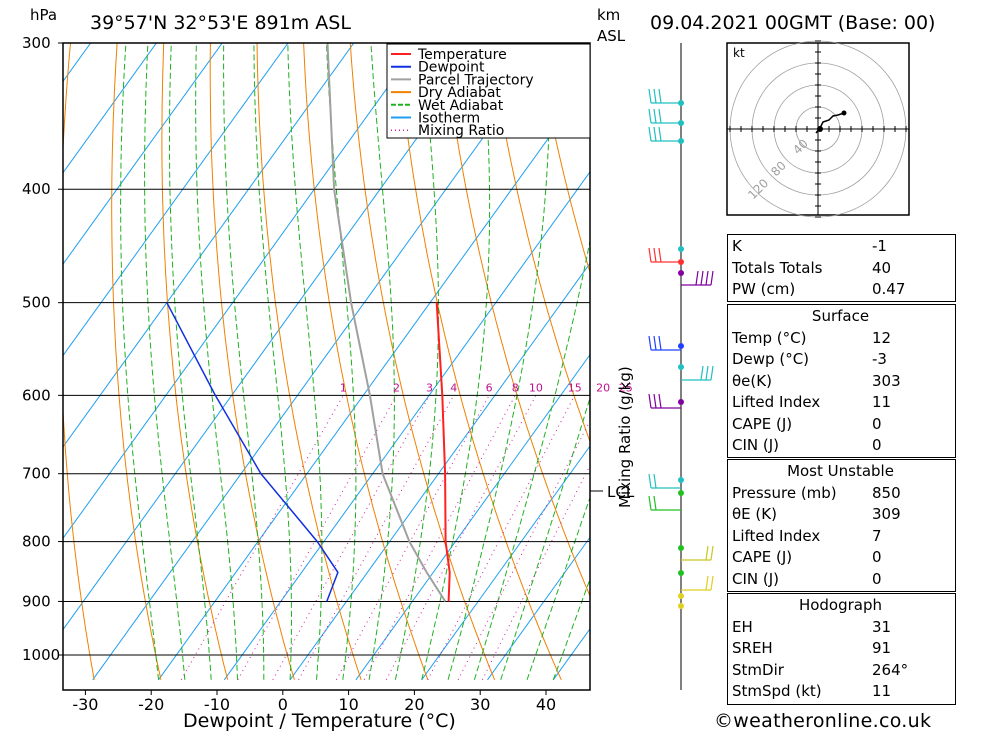 The image size is (1000, 733). What do you see at coordinates (41, 655) in the screenshot?
I see `pressure-tick-label: 1000` at bounding box center [41, 655].